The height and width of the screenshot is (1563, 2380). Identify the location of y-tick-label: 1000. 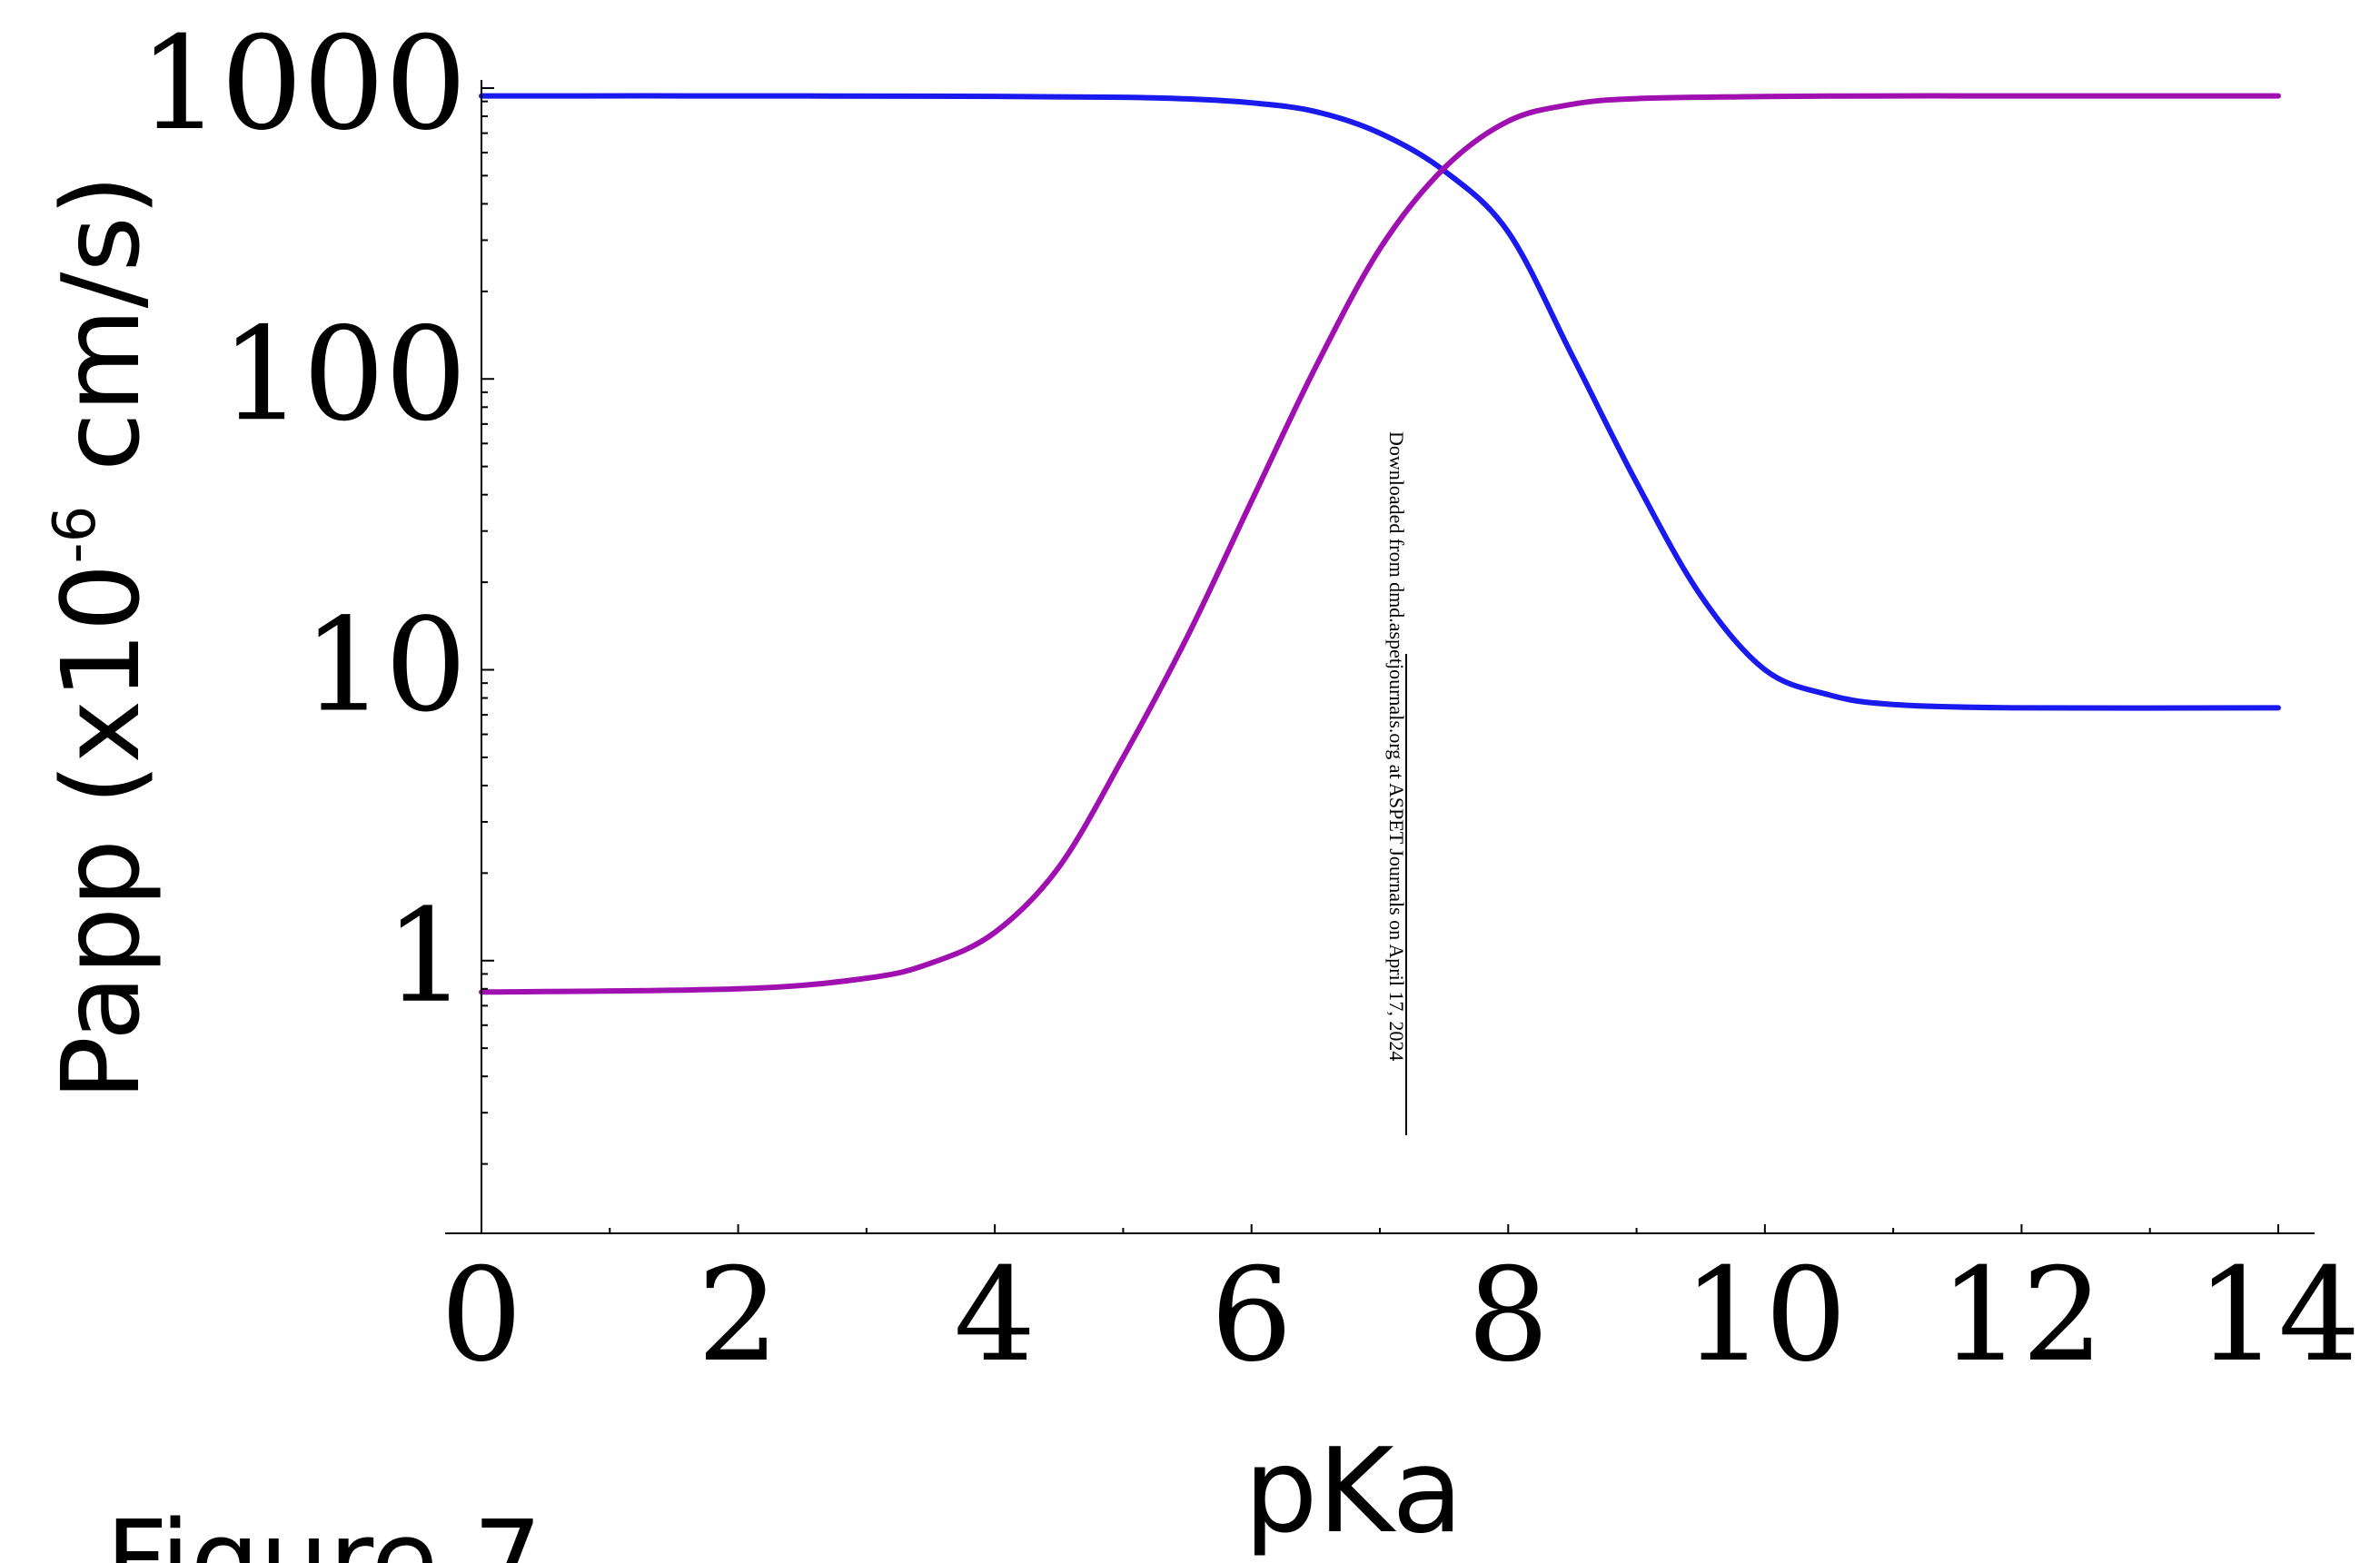
(303, 84).